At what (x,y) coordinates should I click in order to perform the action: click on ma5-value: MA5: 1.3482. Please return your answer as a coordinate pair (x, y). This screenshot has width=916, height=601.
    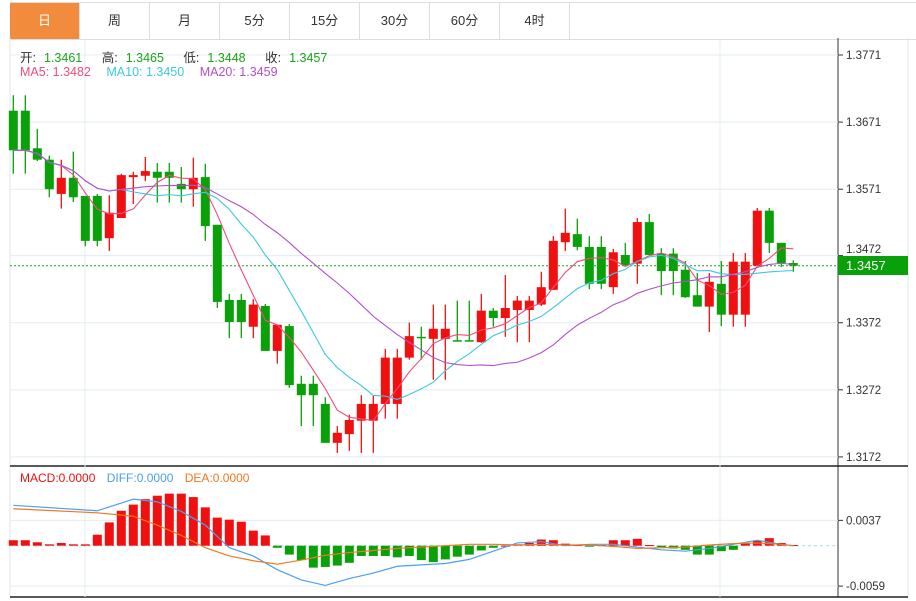
    Looking at the image, I should click on (55, 72).